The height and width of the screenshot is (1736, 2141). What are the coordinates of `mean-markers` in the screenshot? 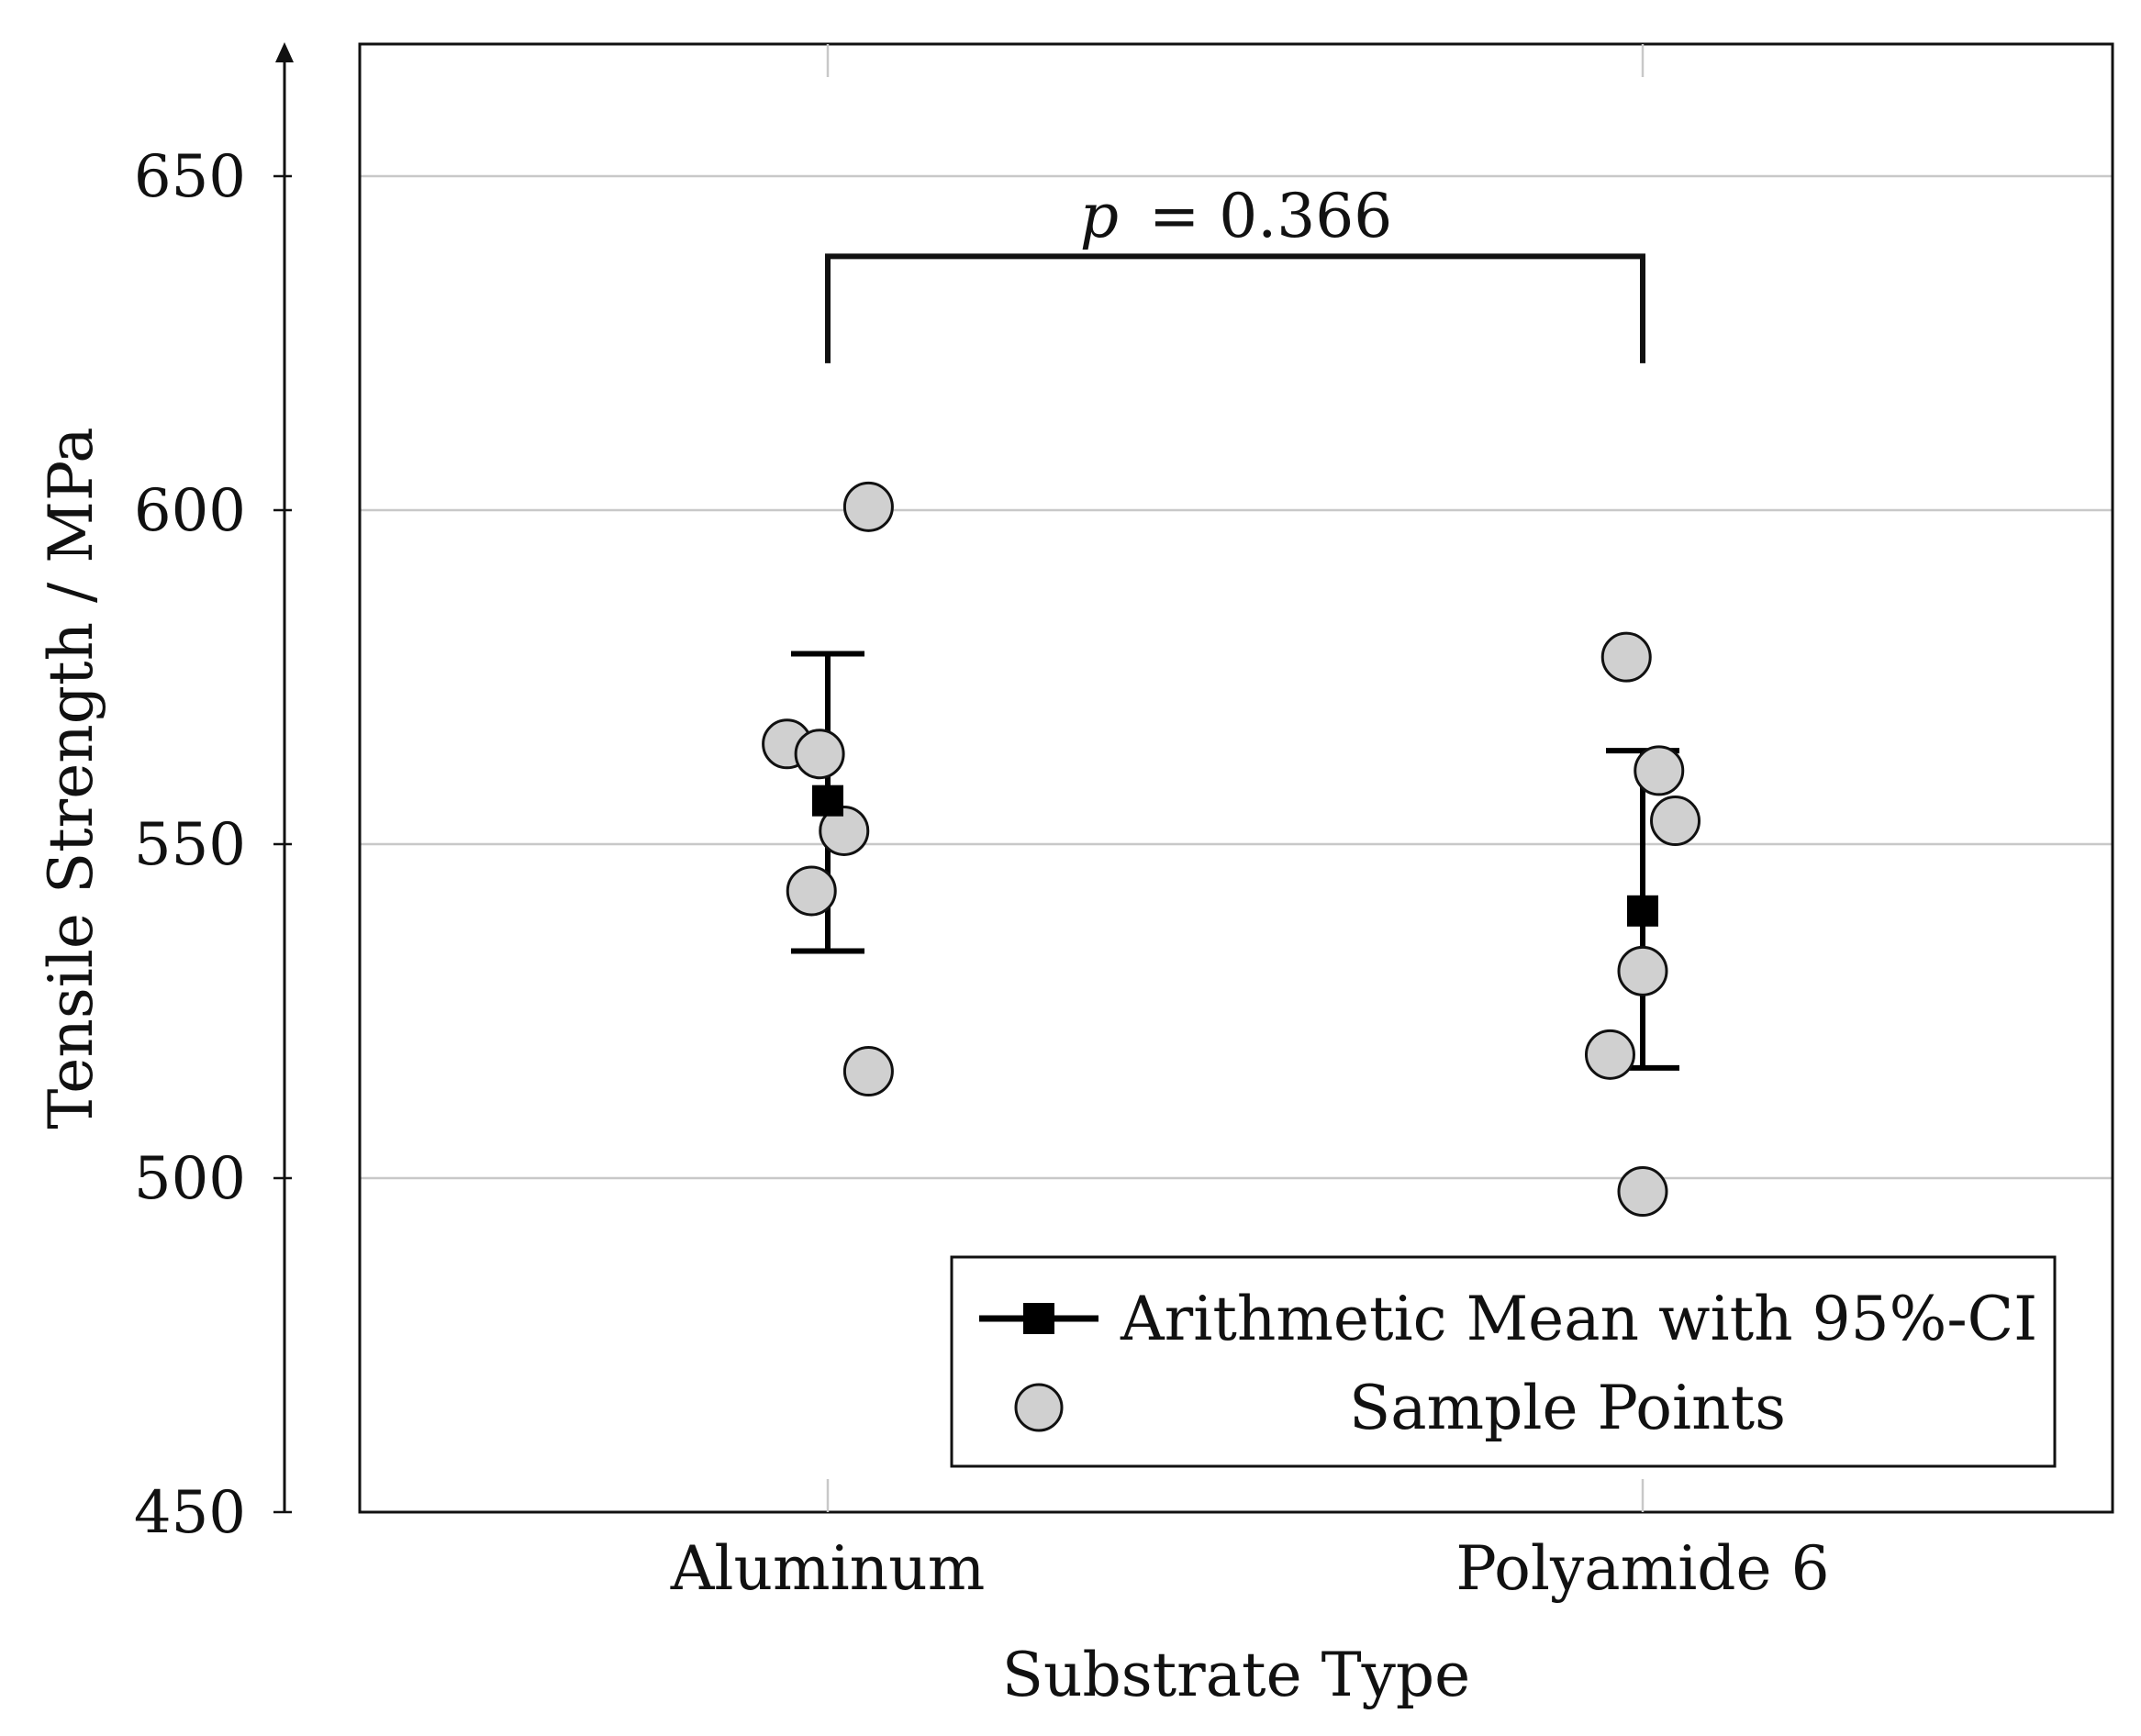 It's located at (1235, 856).